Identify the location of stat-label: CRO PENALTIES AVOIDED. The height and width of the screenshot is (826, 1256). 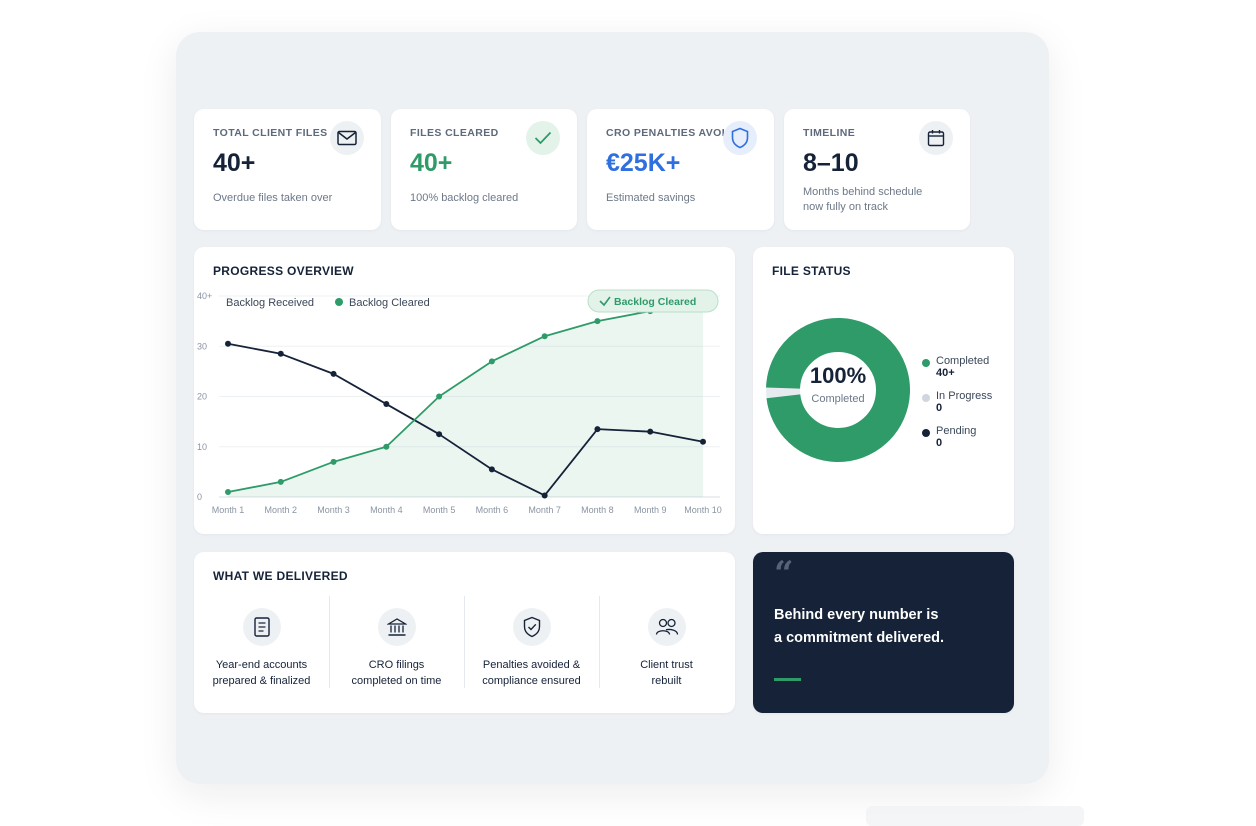
(666, 133).